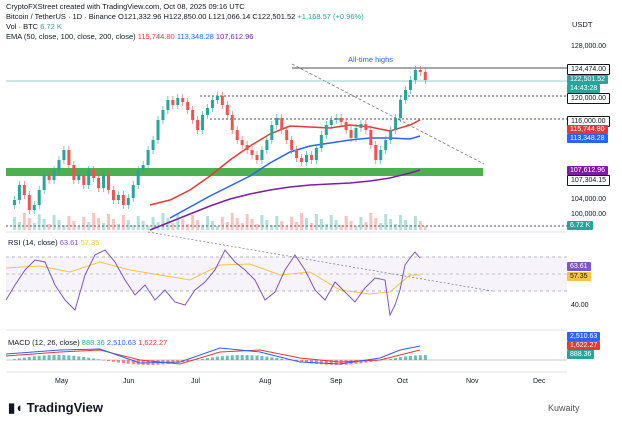 The width and height of the screenshot is (622, 424). I want to click on rsi-label: RSI (14, close), so click(33, 242).